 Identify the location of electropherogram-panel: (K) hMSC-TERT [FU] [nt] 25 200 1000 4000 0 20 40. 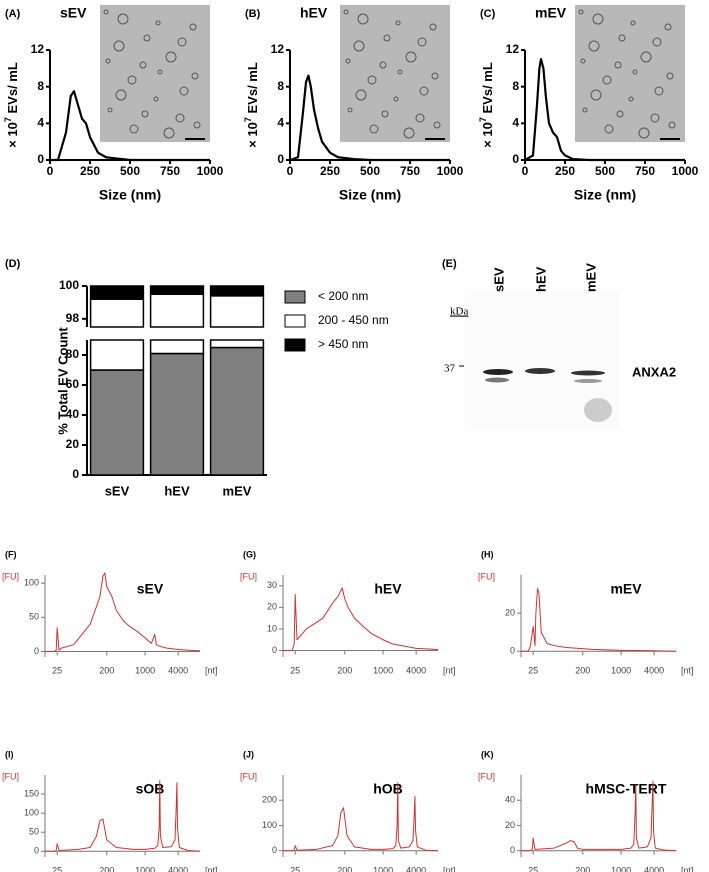
(586, 810).